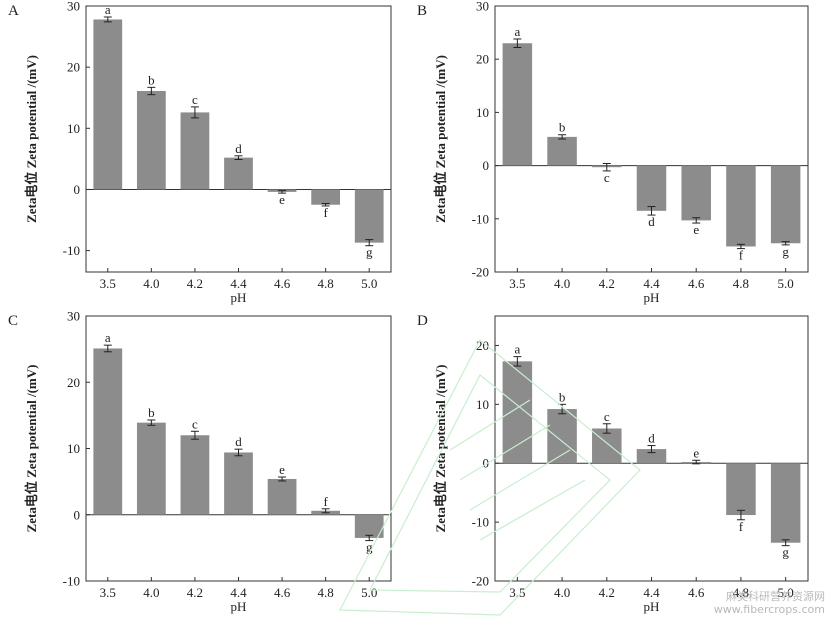 This screenshot has height=620, width=831. What do you see at coordinates (769, 609) in the screenshot?
I see `watermark-line2: www.fibercrops.com` at bounding box center [769, 609].